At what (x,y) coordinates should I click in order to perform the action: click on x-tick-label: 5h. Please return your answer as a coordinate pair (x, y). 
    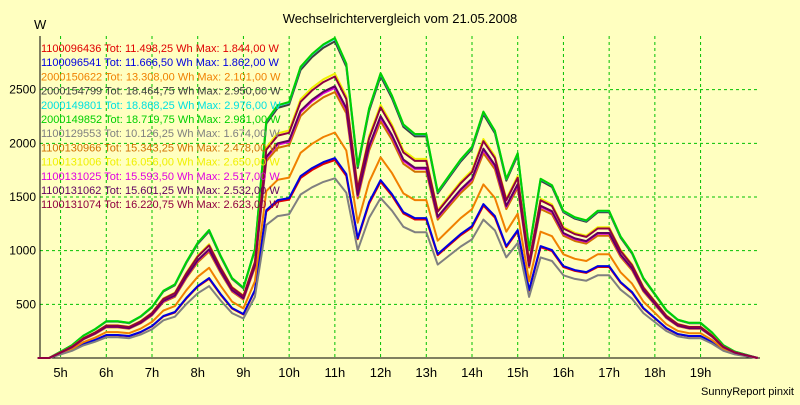
    Looking at the image, I should click on (60, 372).